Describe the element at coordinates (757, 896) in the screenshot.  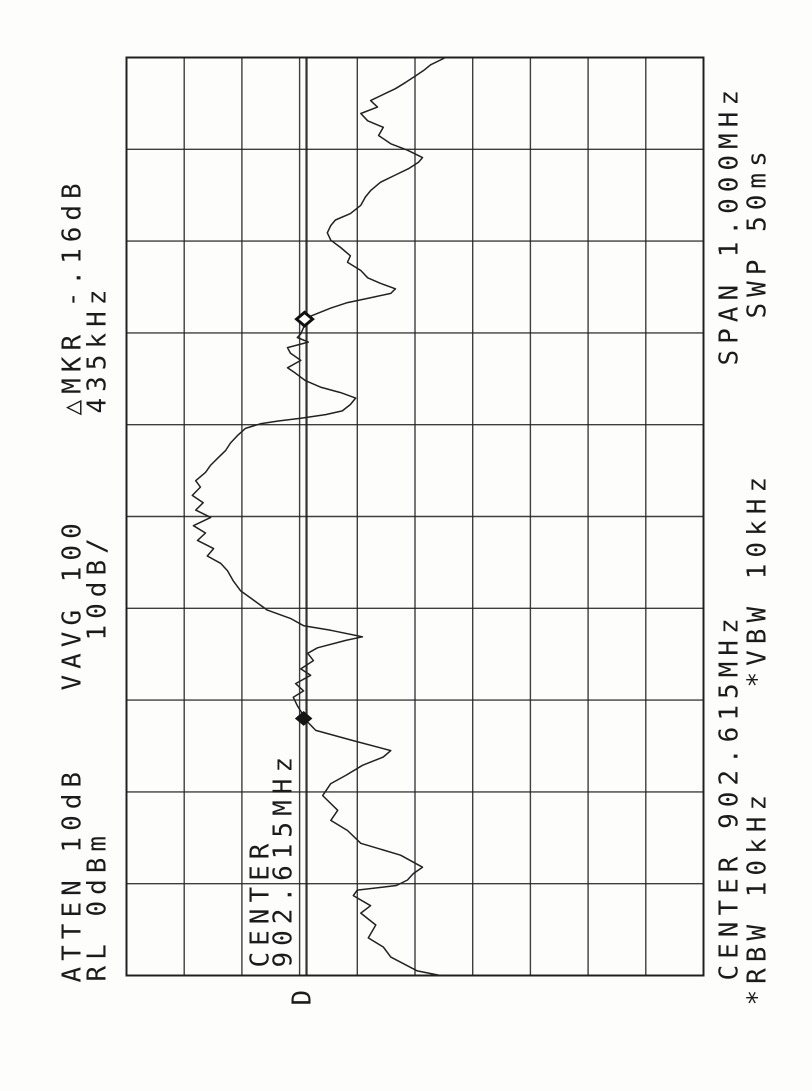
I see `rbw-readout: *RBW 10kHz` at that location.